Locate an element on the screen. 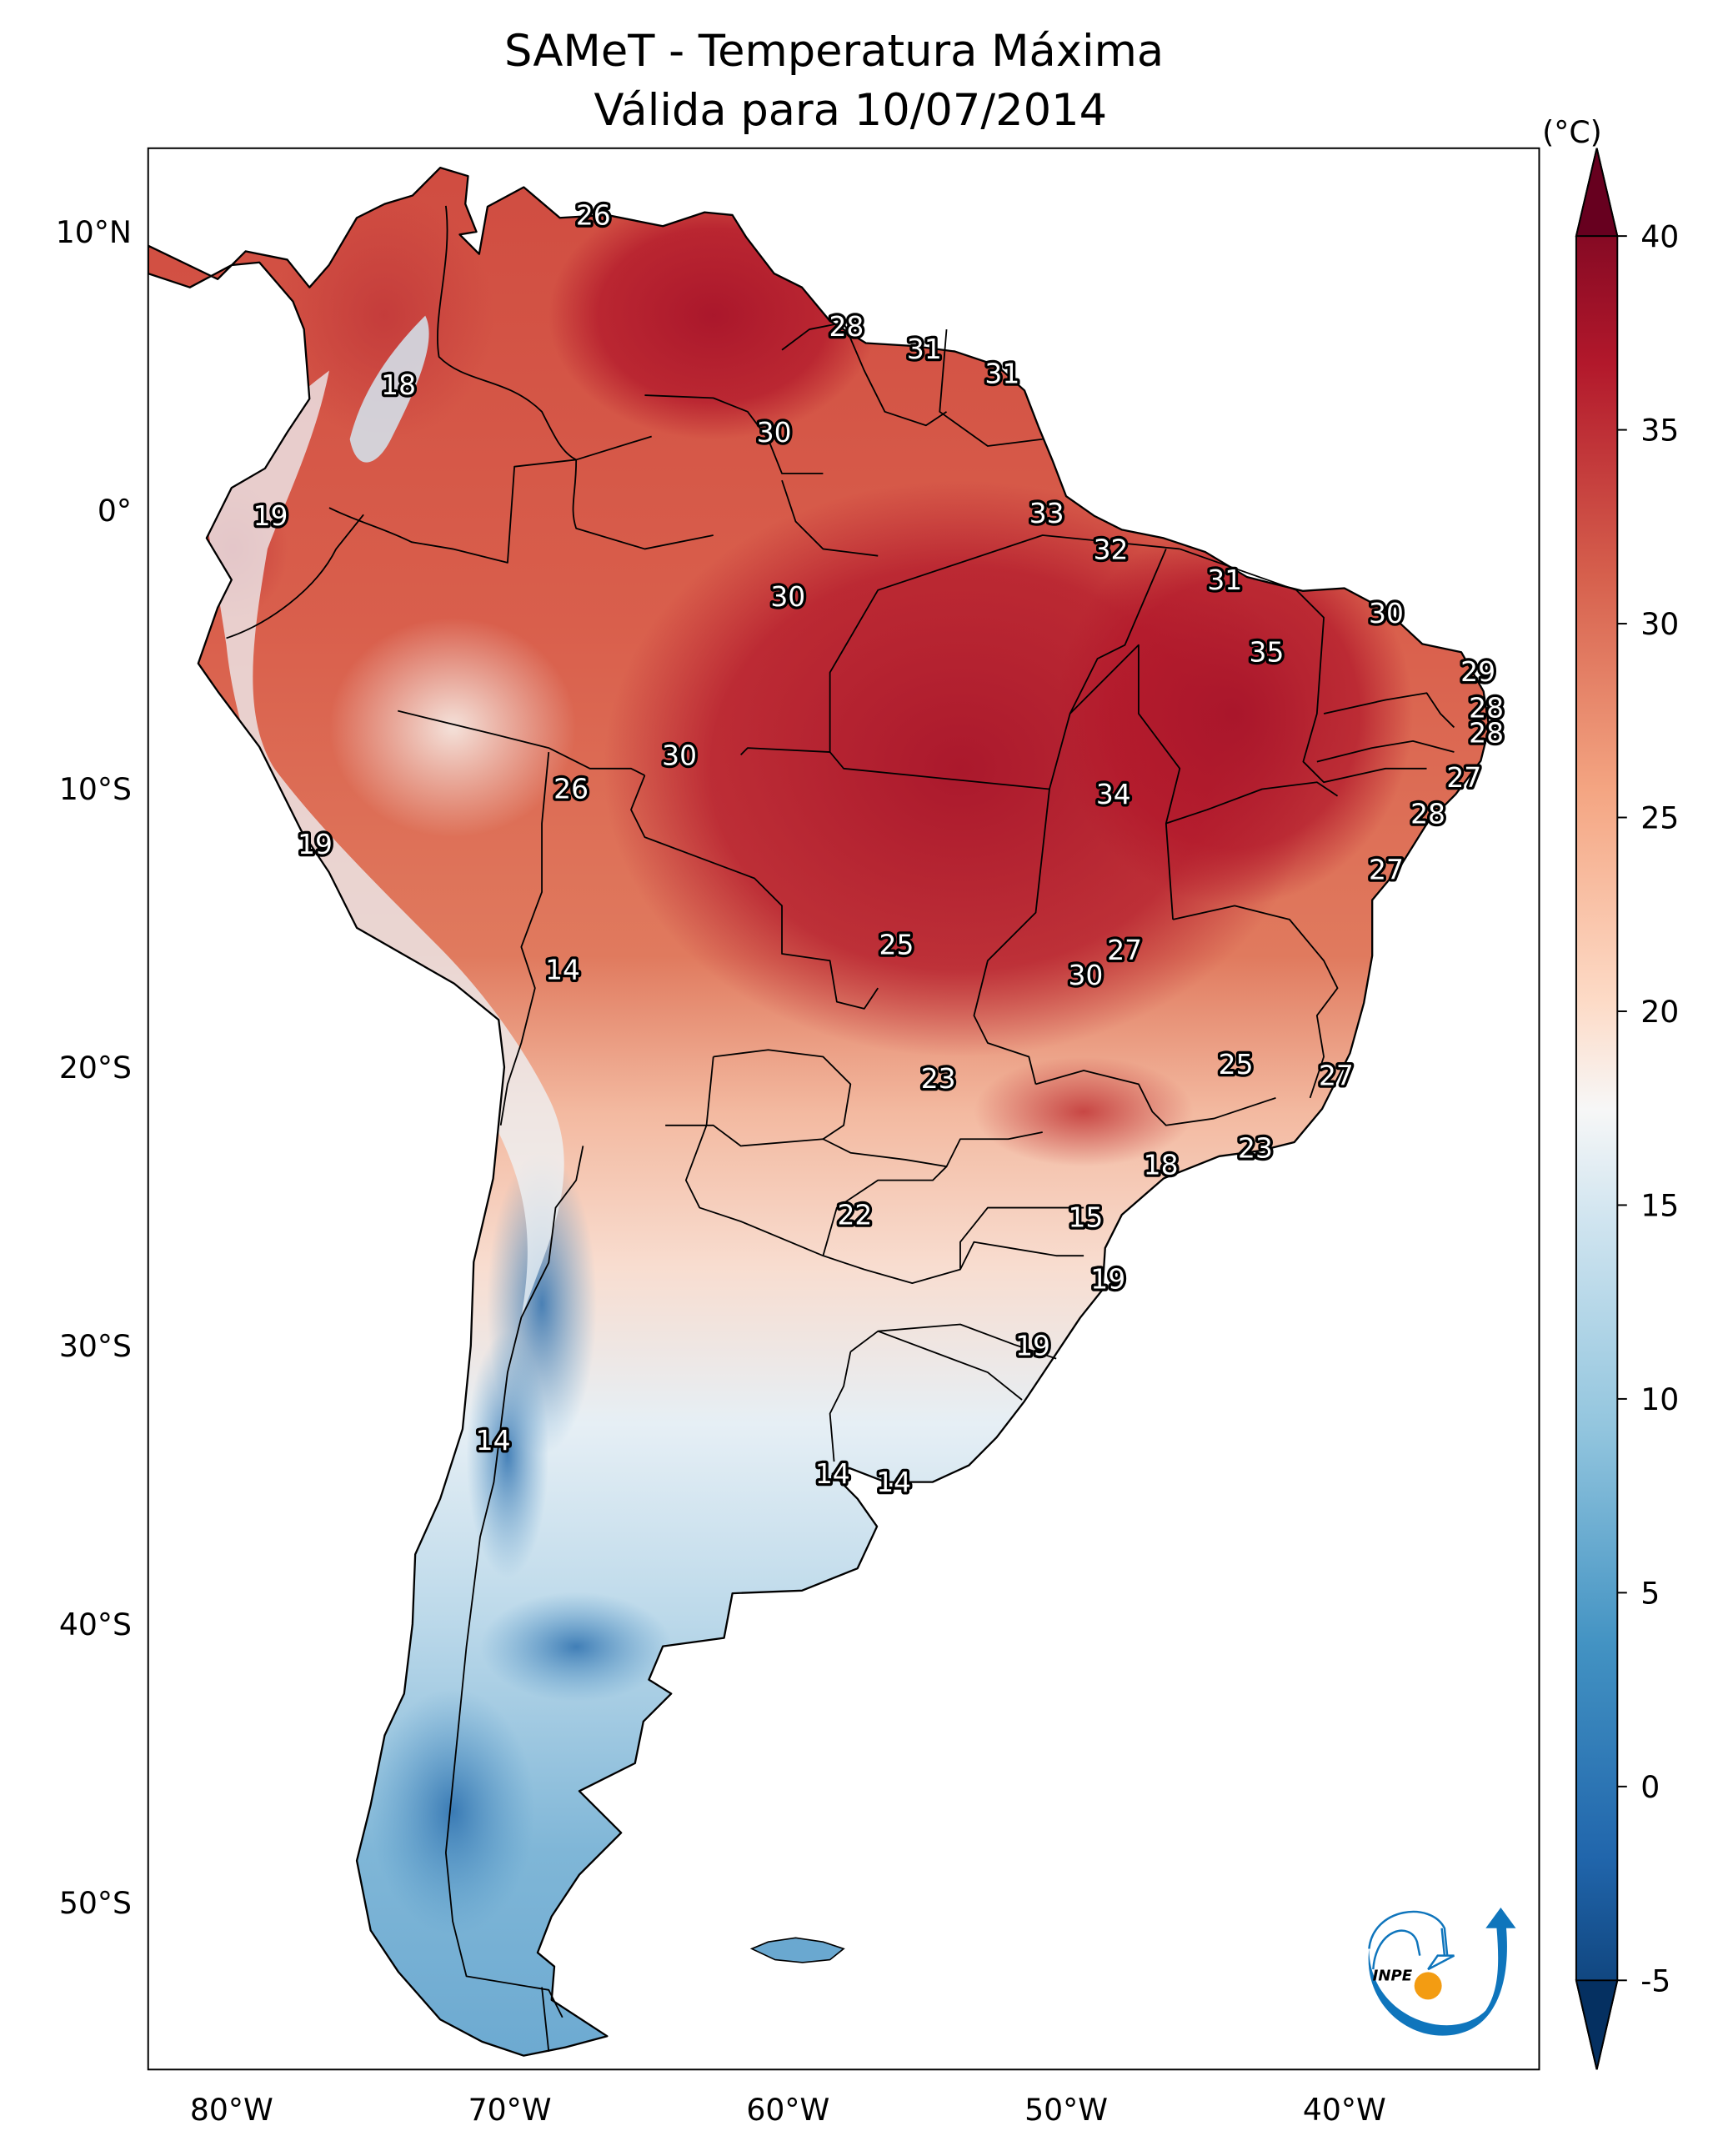 The height and width of the screenshot is (2156, 1723). colorbar-tick-label: 10 is located at coordinates (1659, 1399).